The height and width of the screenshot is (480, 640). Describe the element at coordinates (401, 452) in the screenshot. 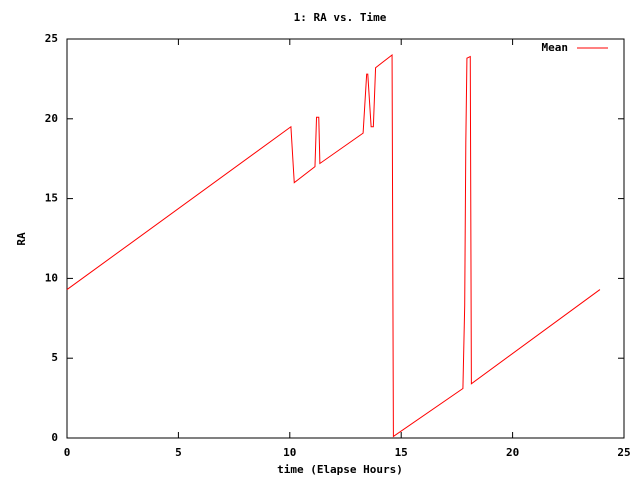

I see `x-tick-label: 15` at that location.